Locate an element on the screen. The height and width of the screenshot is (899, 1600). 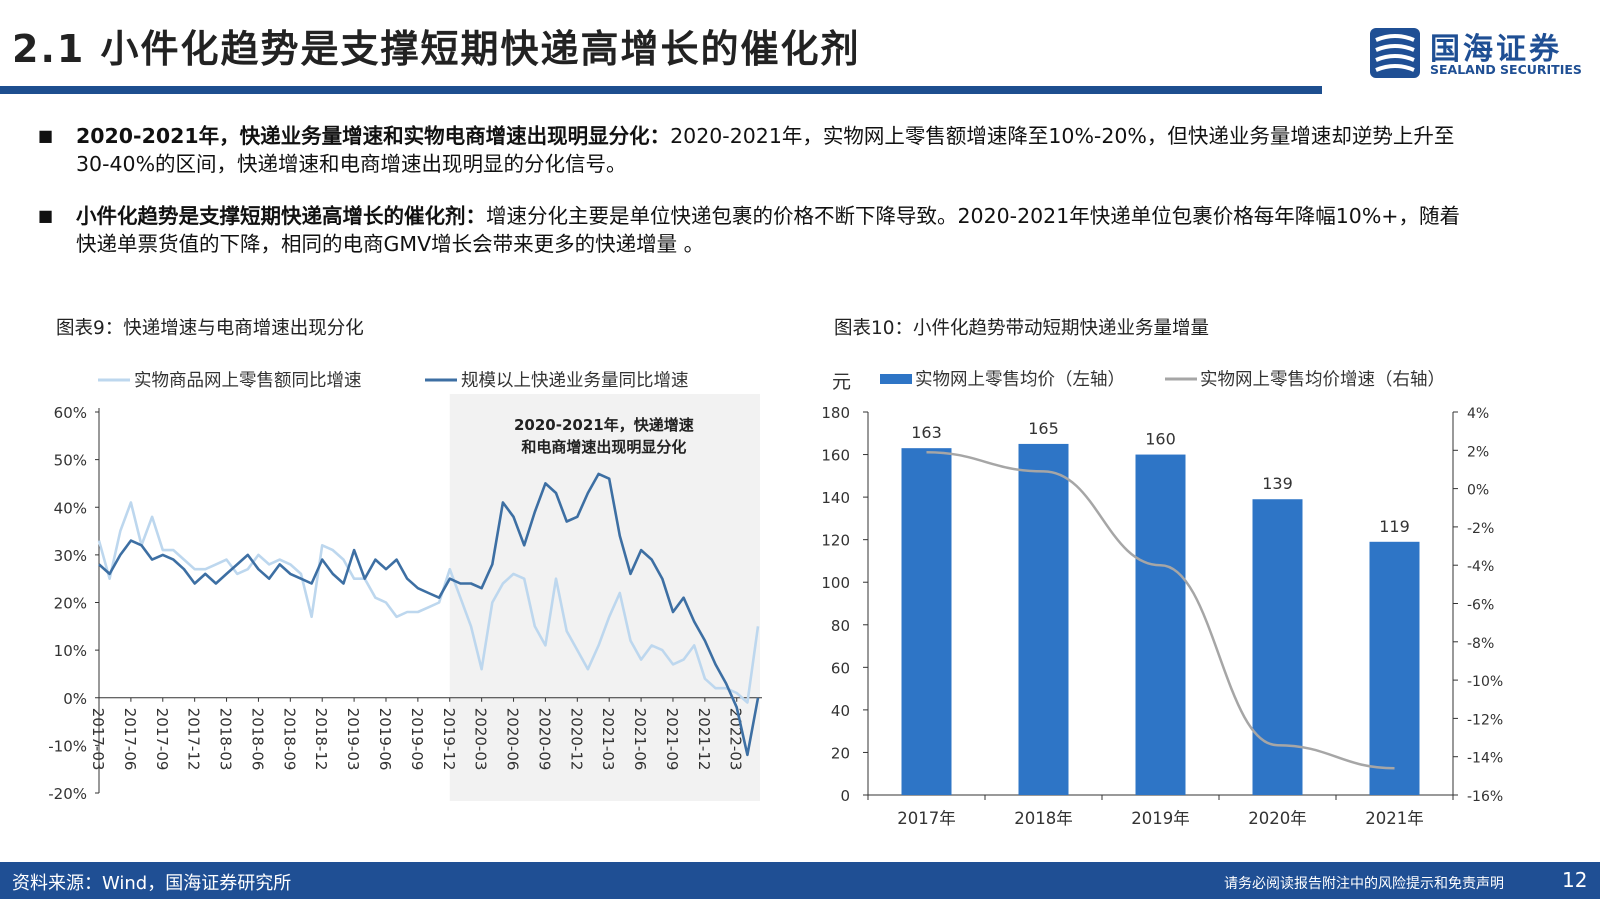
bar-data-label: 160 is located at coordinates (1160, 439).